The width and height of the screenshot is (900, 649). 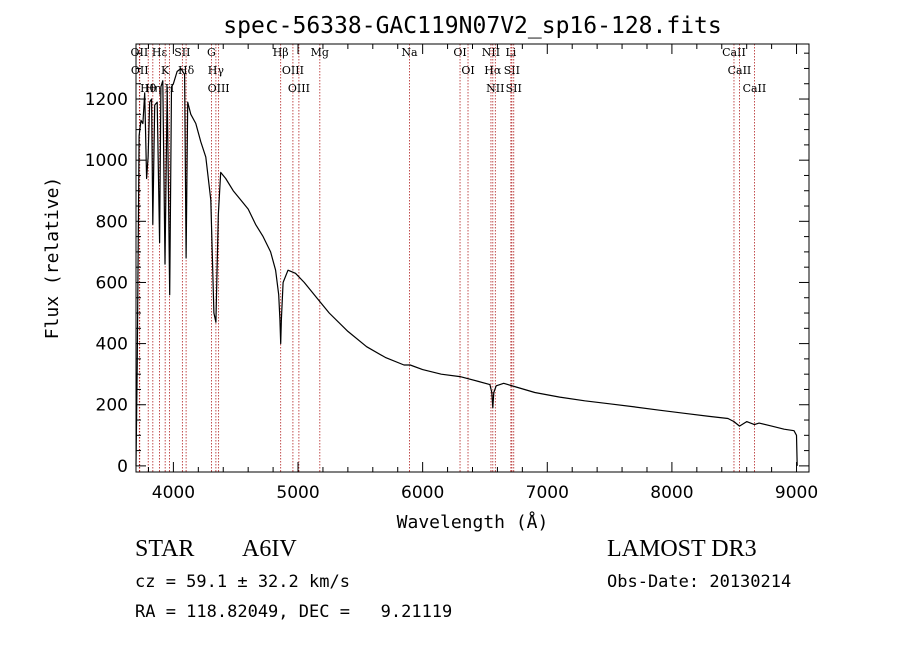 I want to click on x-tick-label: 5000, so click(x=297, y=493).